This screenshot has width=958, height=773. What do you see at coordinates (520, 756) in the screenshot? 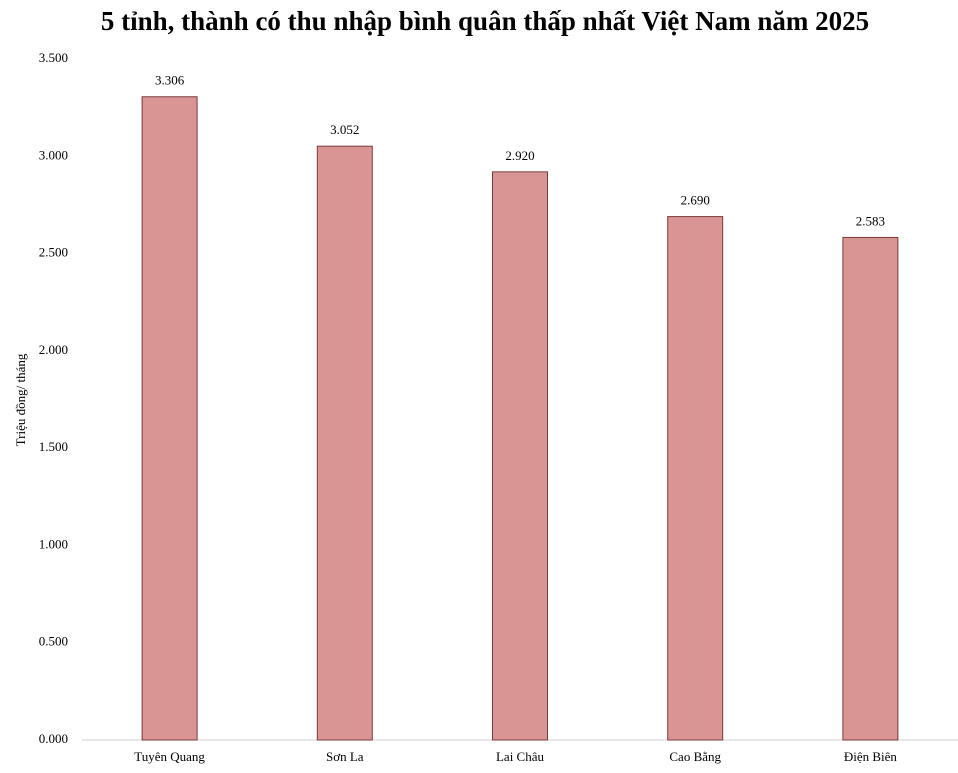
I see `x-tick-label: Lai Châu` at bounding box center [520, 756].